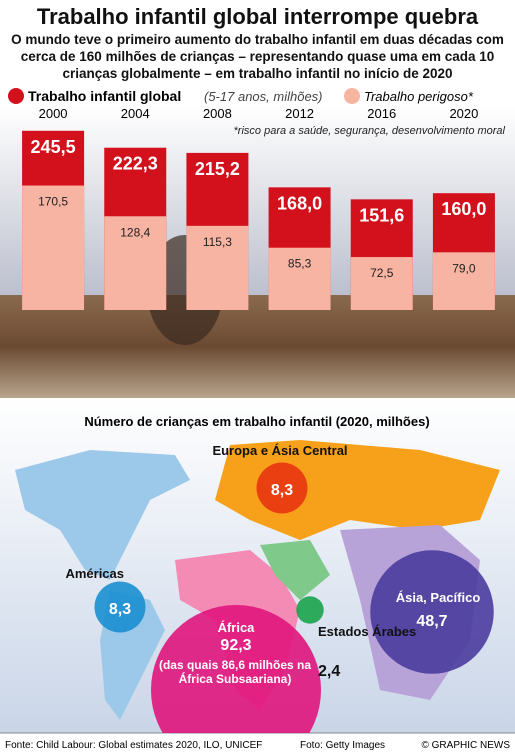  Describe the element at coordinates (53, 202) in the screenshot. I see `value-label: 170,5` at that location.